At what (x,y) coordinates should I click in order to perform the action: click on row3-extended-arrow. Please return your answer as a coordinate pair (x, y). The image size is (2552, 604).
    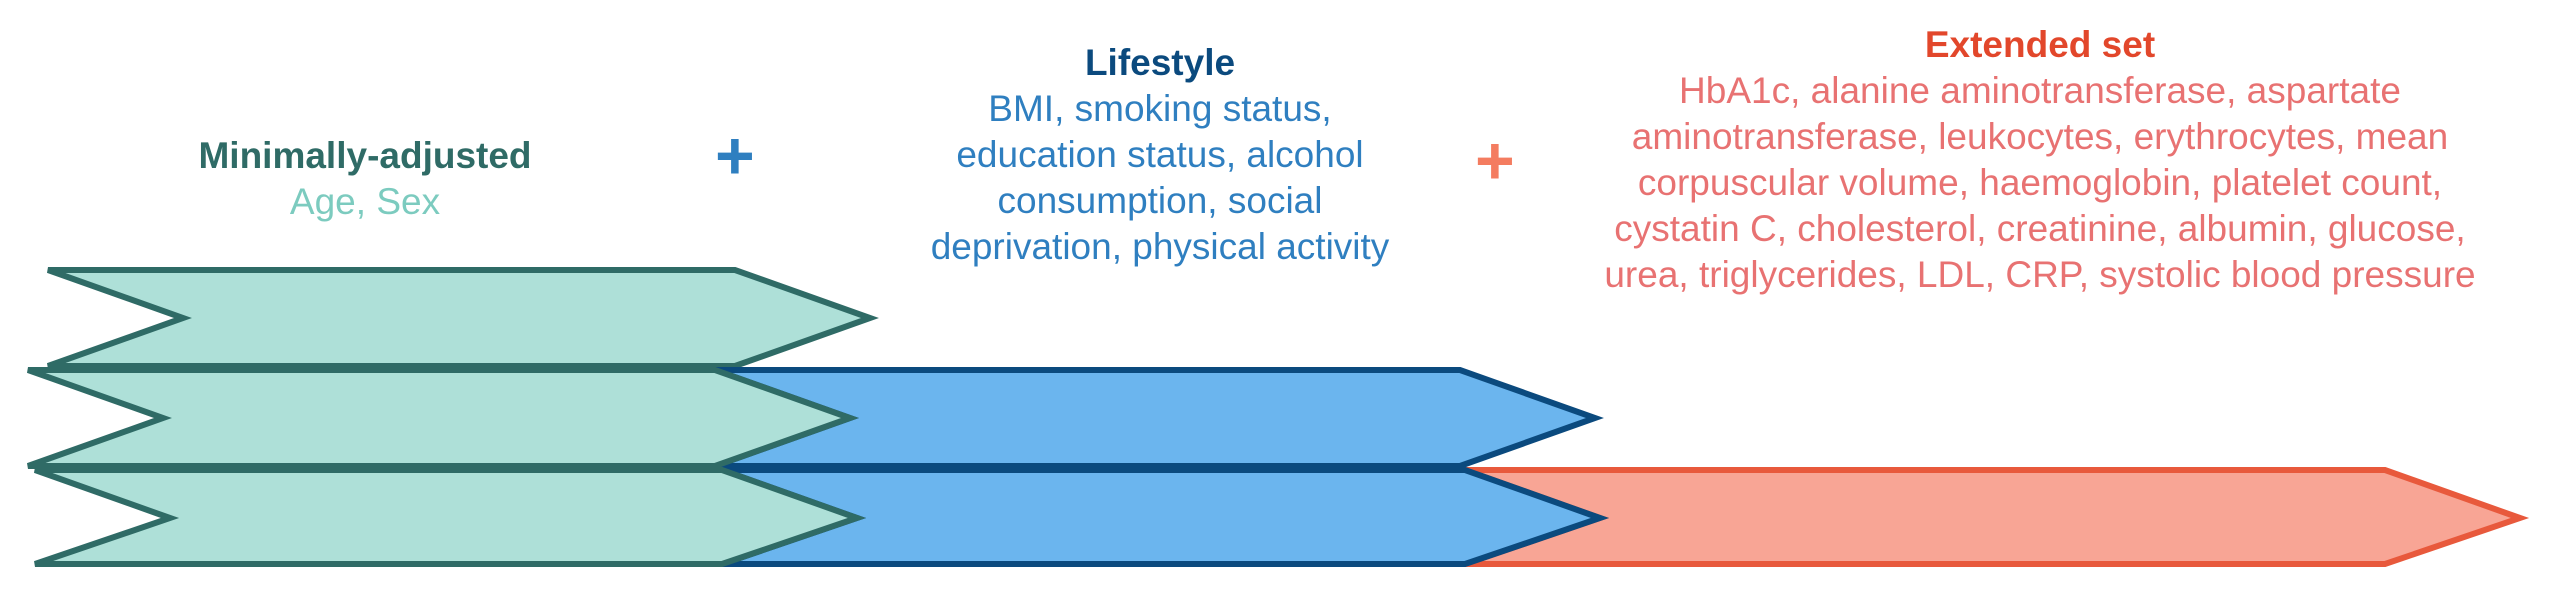
    Looking at the image, I should click on (1996, 517).